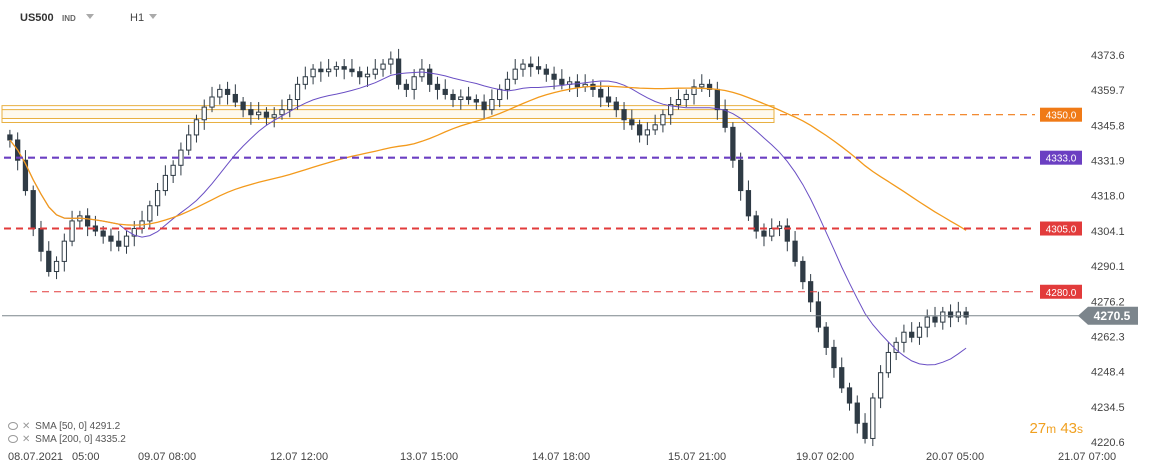  I want to click on timer-minutes-unit: m, so click(1051, 429).